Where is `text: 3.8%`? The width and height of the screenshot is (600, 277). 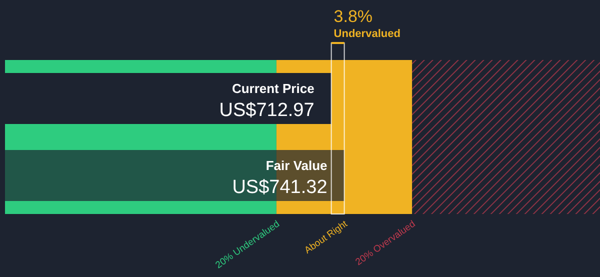
text: 3.8% is located at coordinates (353, 16).